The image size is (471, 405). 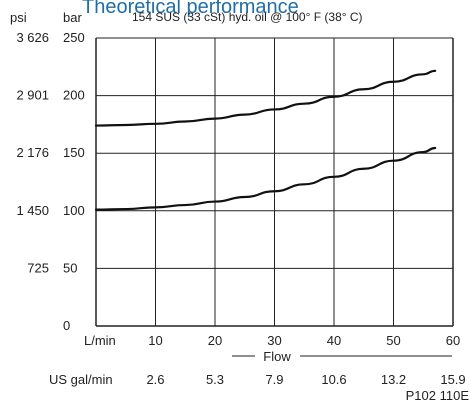 I want to click on y-secondary-tick-label: 3 626, so click(x=32, y=37).